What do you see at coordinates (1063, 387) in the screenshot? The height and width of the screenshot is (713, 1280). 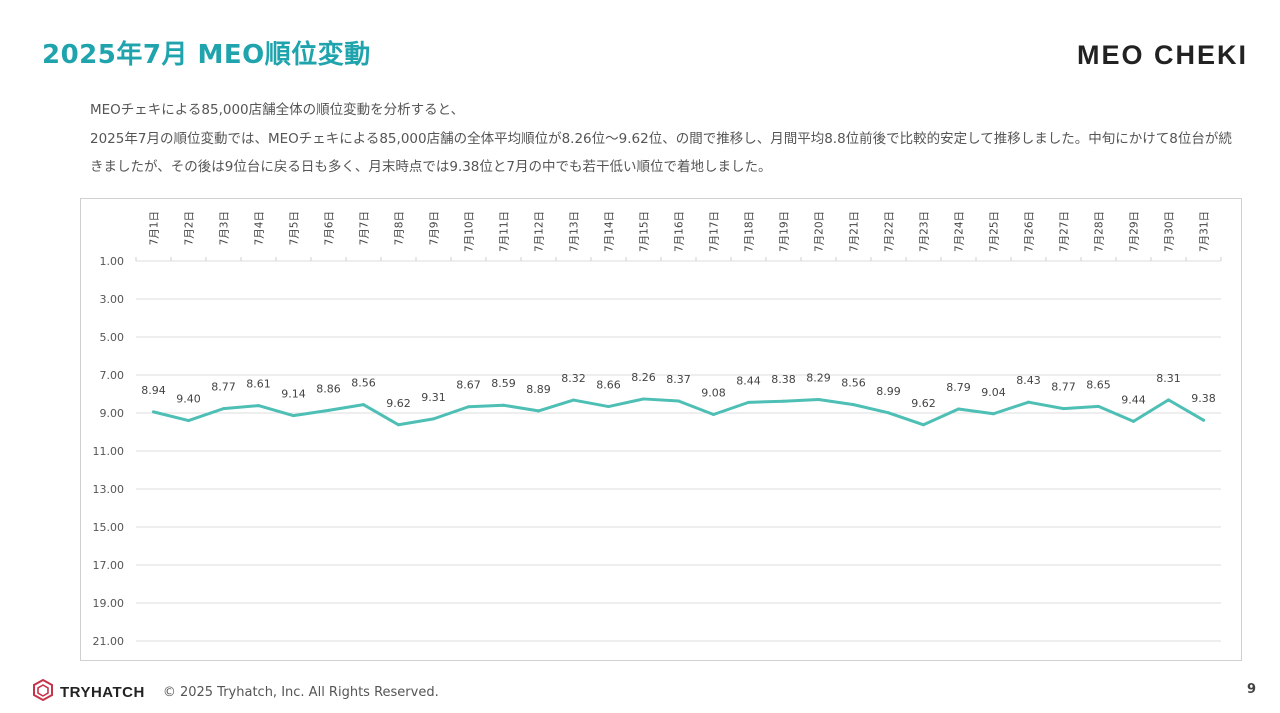 I see `data-label: 8.77` at bounding box center [1063, 387].